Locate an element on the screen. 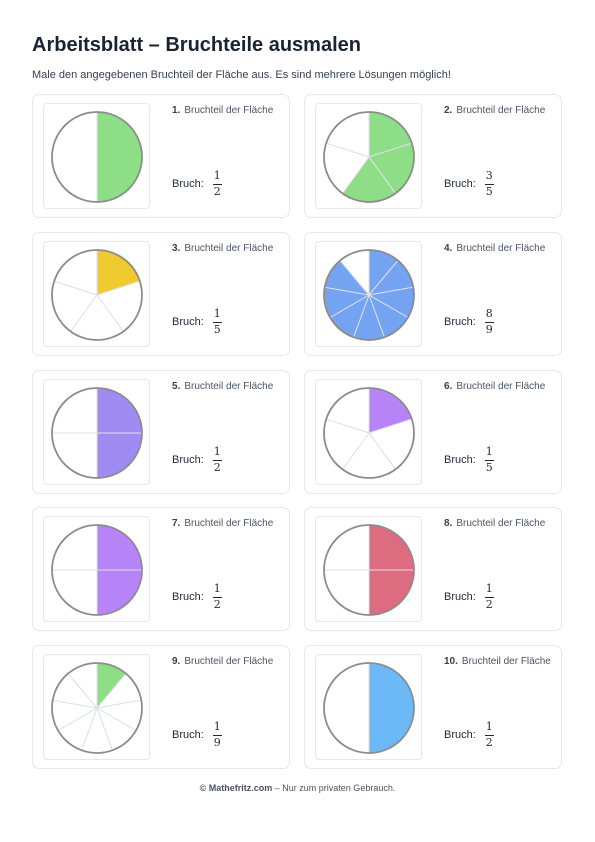 The image size is (595, 842). footer-brand: © Mathefritz.com is located at coordinates (236, 788).